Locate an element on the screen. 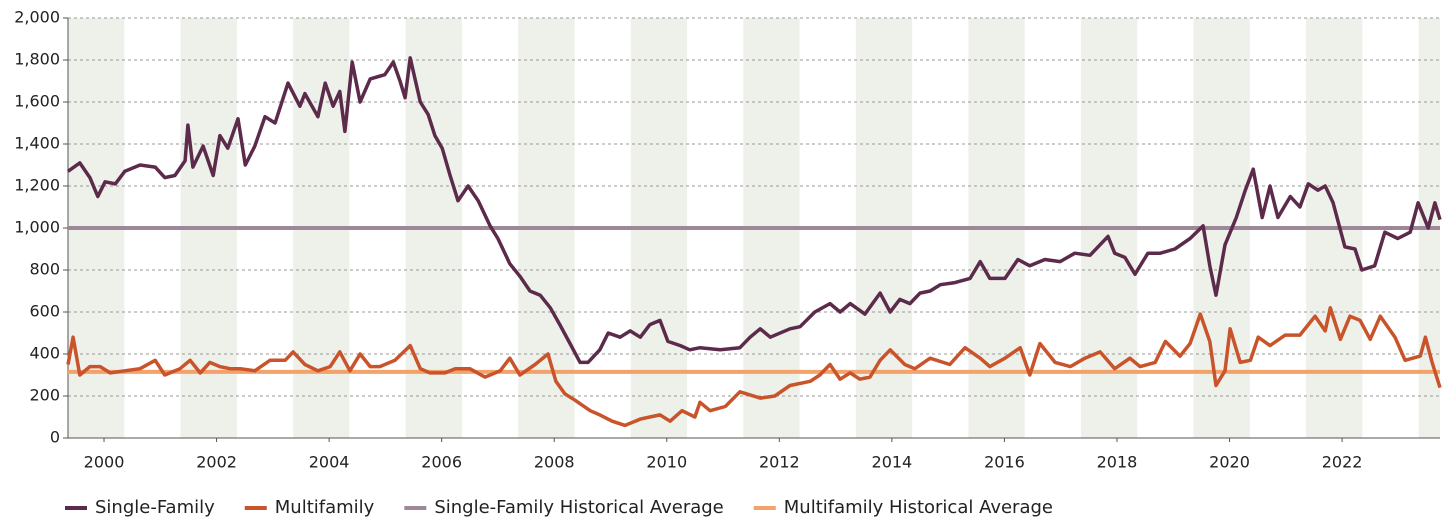 This screenshot has width=1448, height=521. x-tick-label: 2016 is located at coordinates (1004, 462).